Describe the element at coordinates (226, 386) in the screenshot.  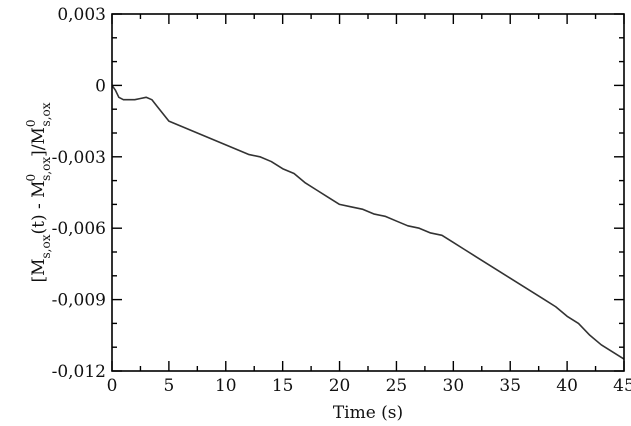
I see `x-tick-label: 10` at that location.